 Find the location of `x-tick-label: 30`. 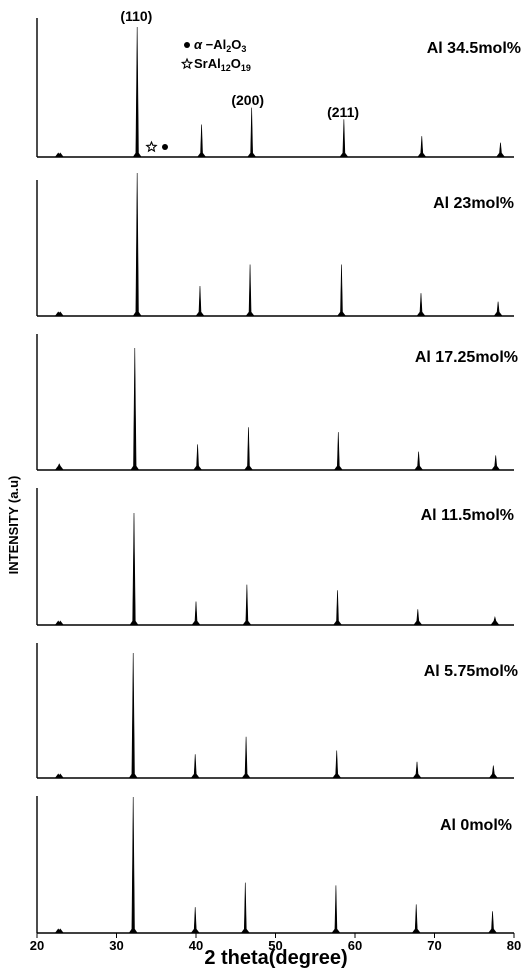

x-tick-label: 30 is located at coordinates (116, 945).